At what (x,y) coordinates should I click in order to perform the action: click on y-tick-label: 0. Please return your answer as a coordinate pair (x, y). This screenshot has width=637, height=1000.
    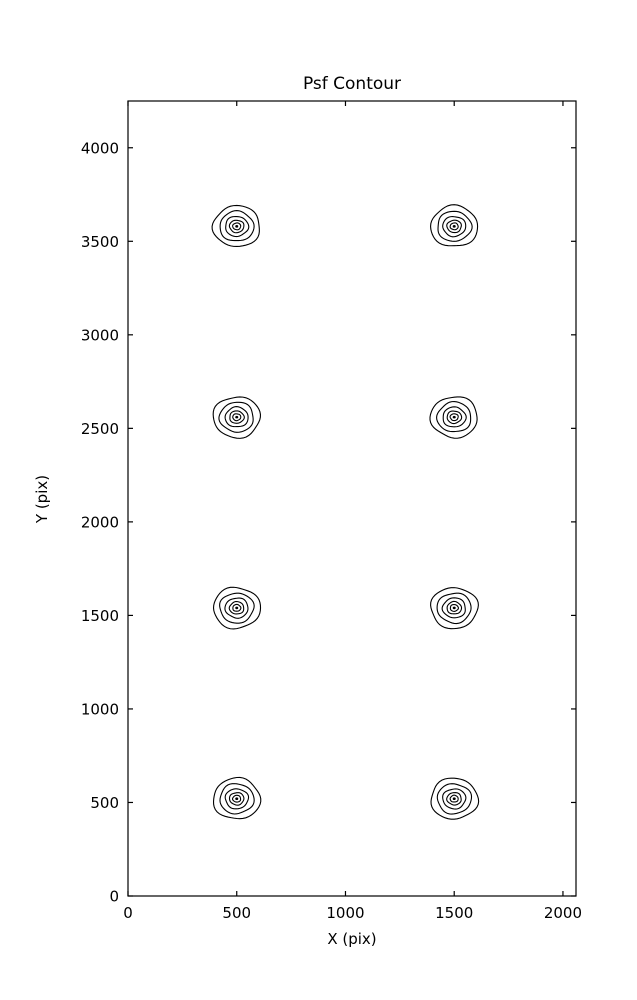
    Looking at the image, I should click on (114, 897).